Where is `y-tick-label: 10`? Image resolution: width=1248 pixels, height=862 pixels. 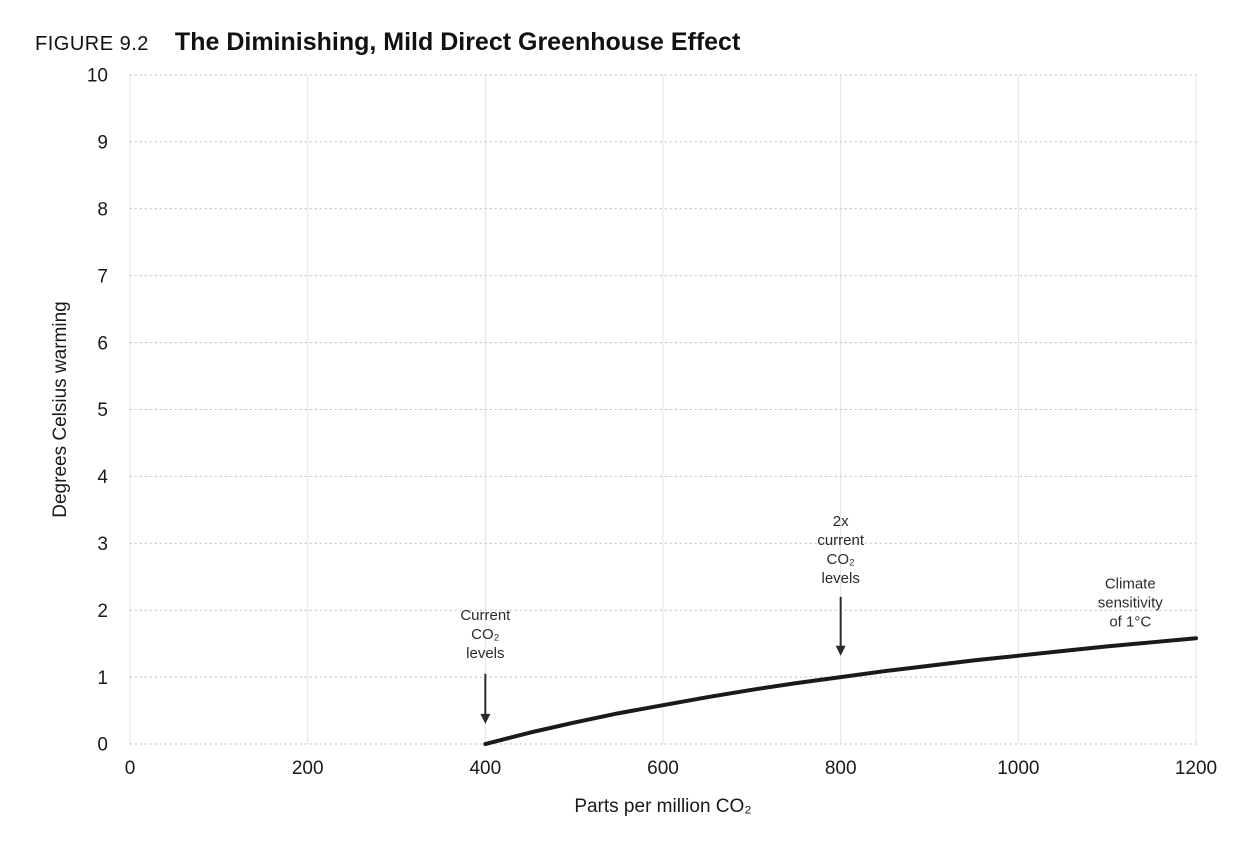
y-tick-label: 10 is located at coordinates (97, 76).